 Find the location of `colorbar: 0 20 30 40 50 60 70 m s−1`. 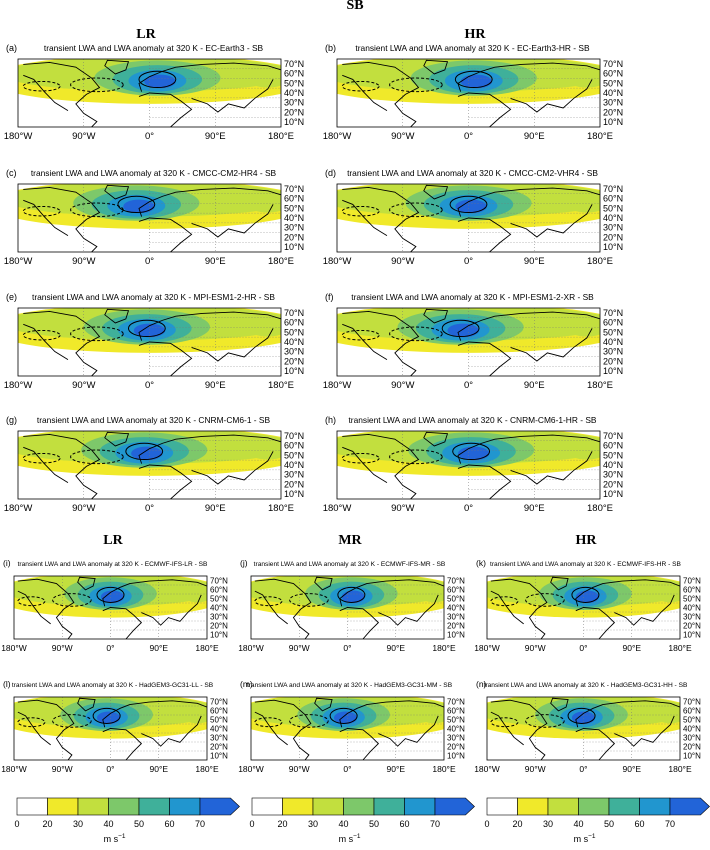

colorbar: 0 20 30 40 50 60 70 m s−1 is located at coordinates (127, 820).